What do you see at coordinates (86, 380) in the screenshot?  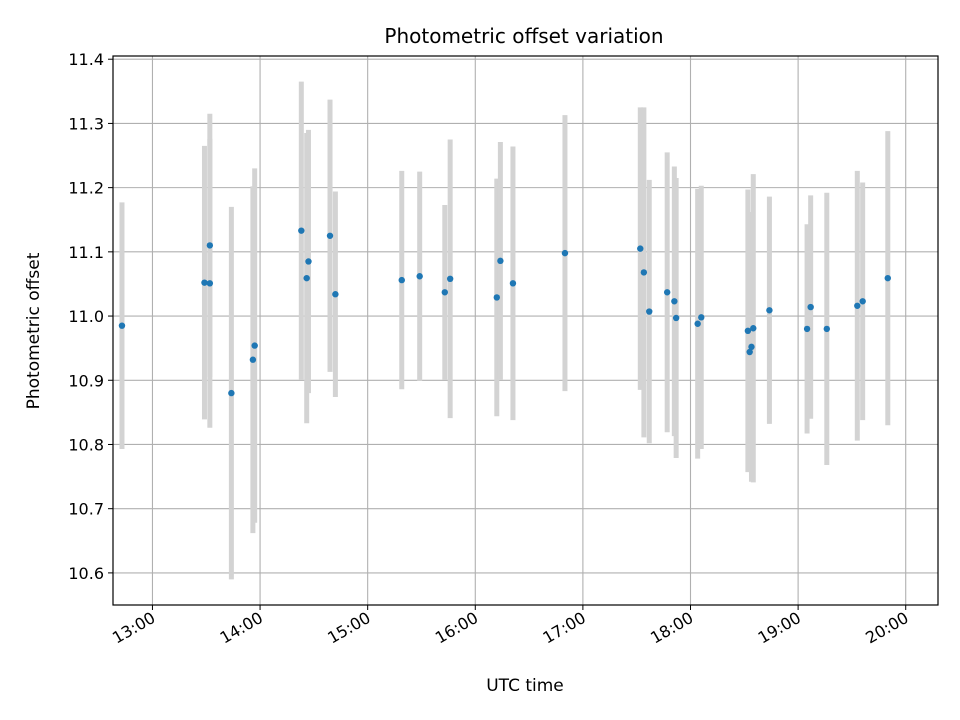 I see `y-tick-label: 10.9` at bounding box center [86, 380].